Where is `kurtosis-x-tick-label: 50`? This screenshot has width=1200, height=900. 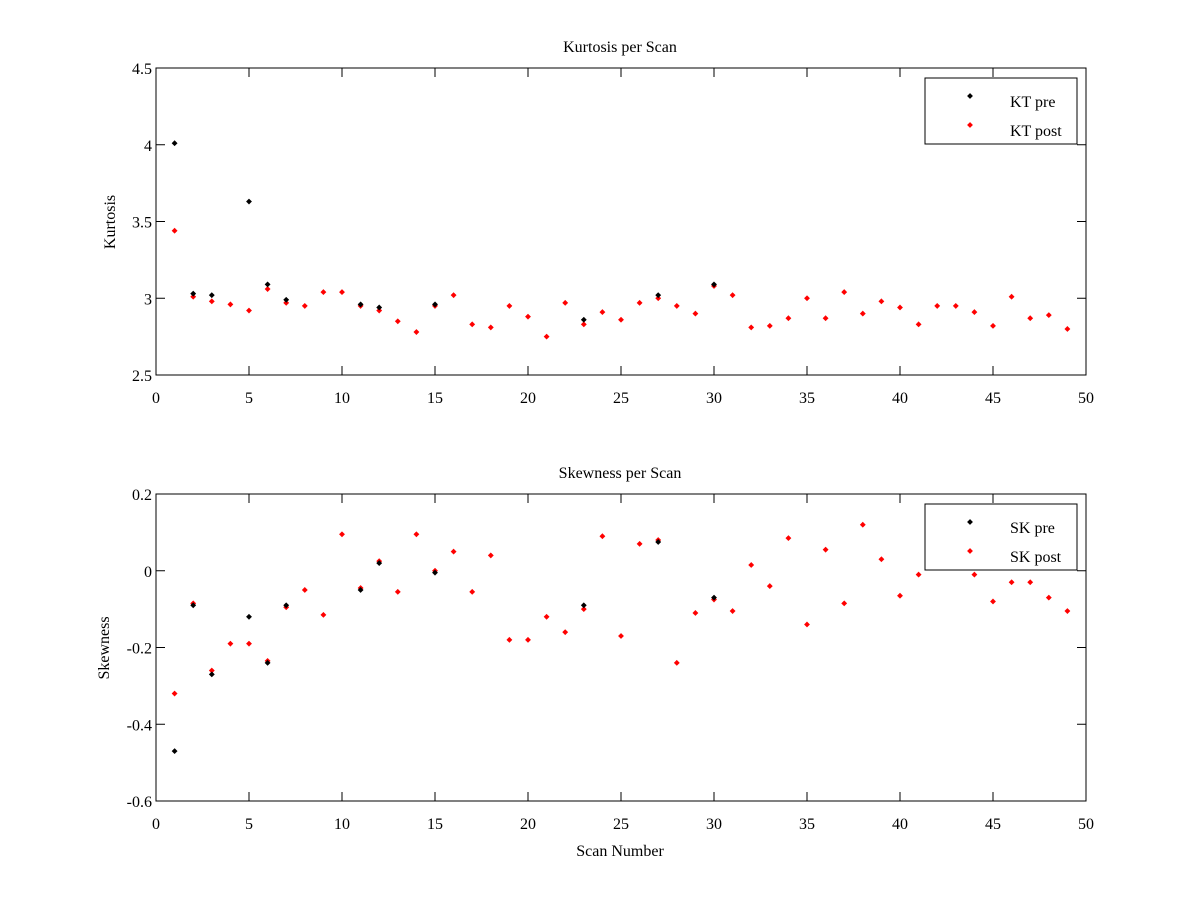 kurtosis-x-tick-label: 50 is located at coordinates (1086, 398).